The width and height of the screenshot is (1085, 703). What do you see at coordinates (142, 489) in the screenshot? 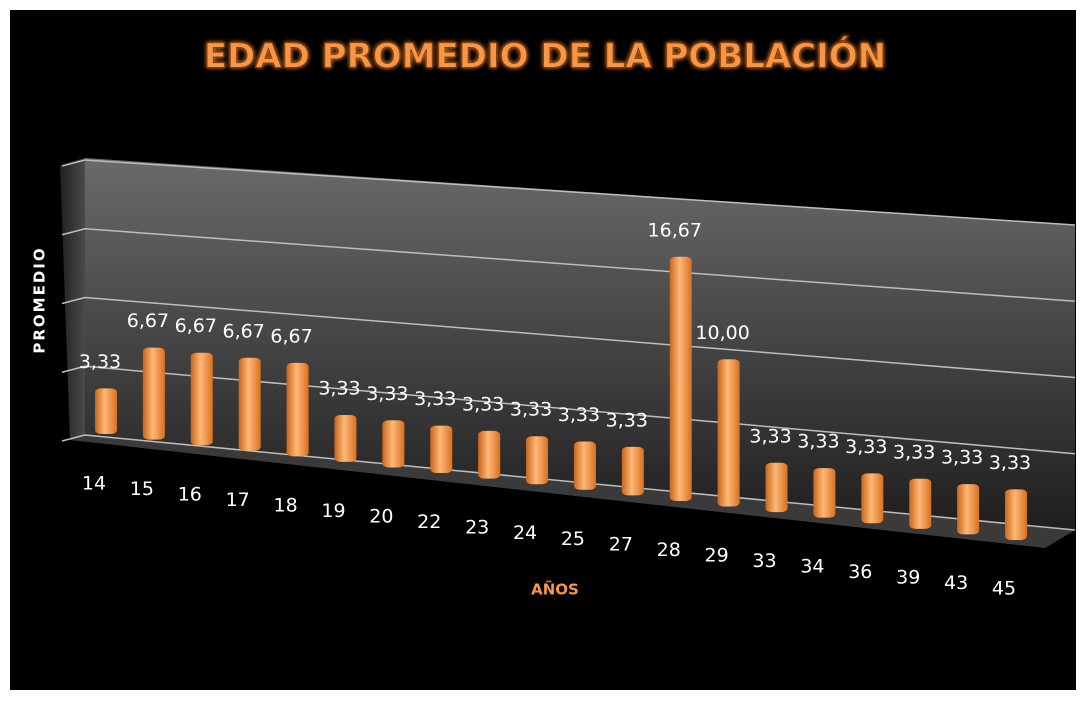
I see `x-tick-label: 15` at bounding box center [142, 489].